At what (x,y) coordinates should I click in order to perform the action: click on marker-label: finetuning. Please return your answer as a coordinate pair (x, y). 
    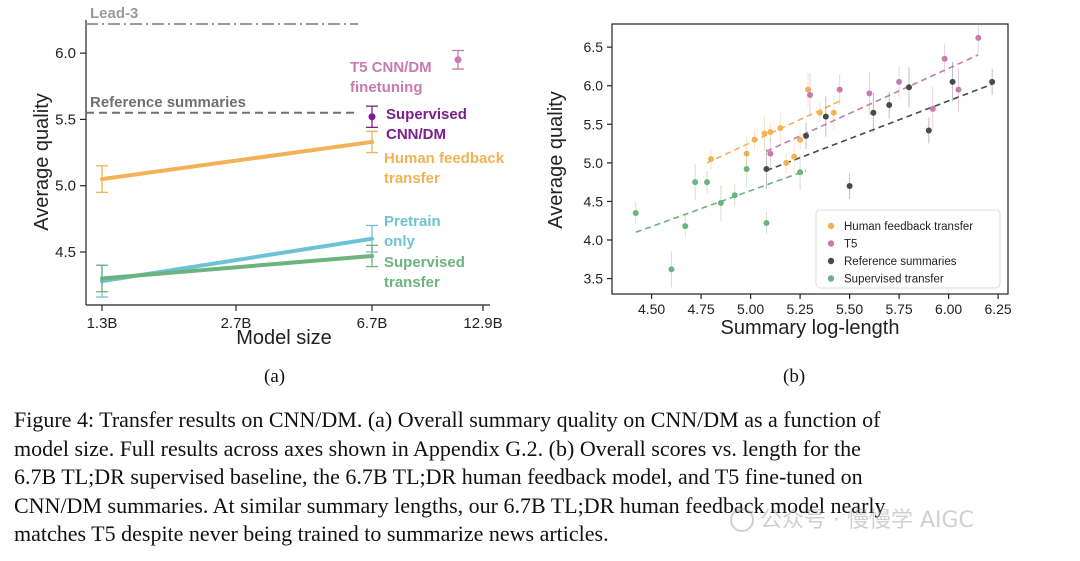
    Looking at the image, I should click on (386, 87).